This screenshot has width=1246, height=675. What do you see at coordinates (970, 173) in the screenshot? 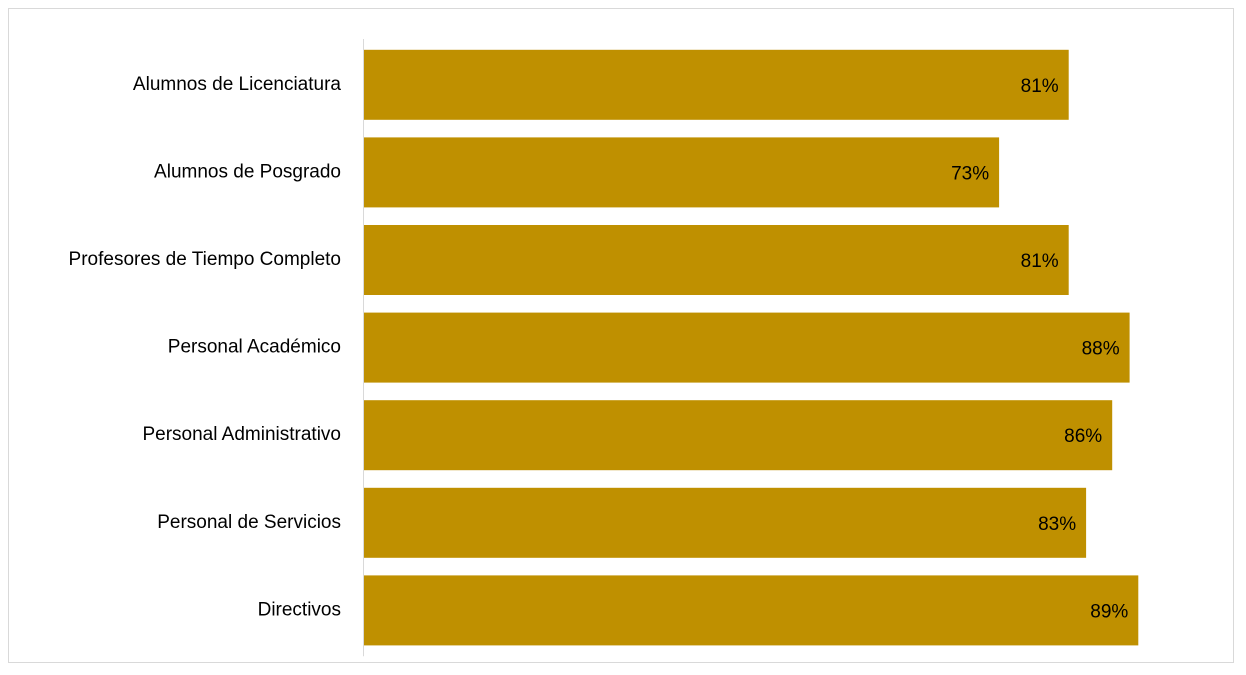
I see `value-label: 73%` at bounding box center [970, 173].